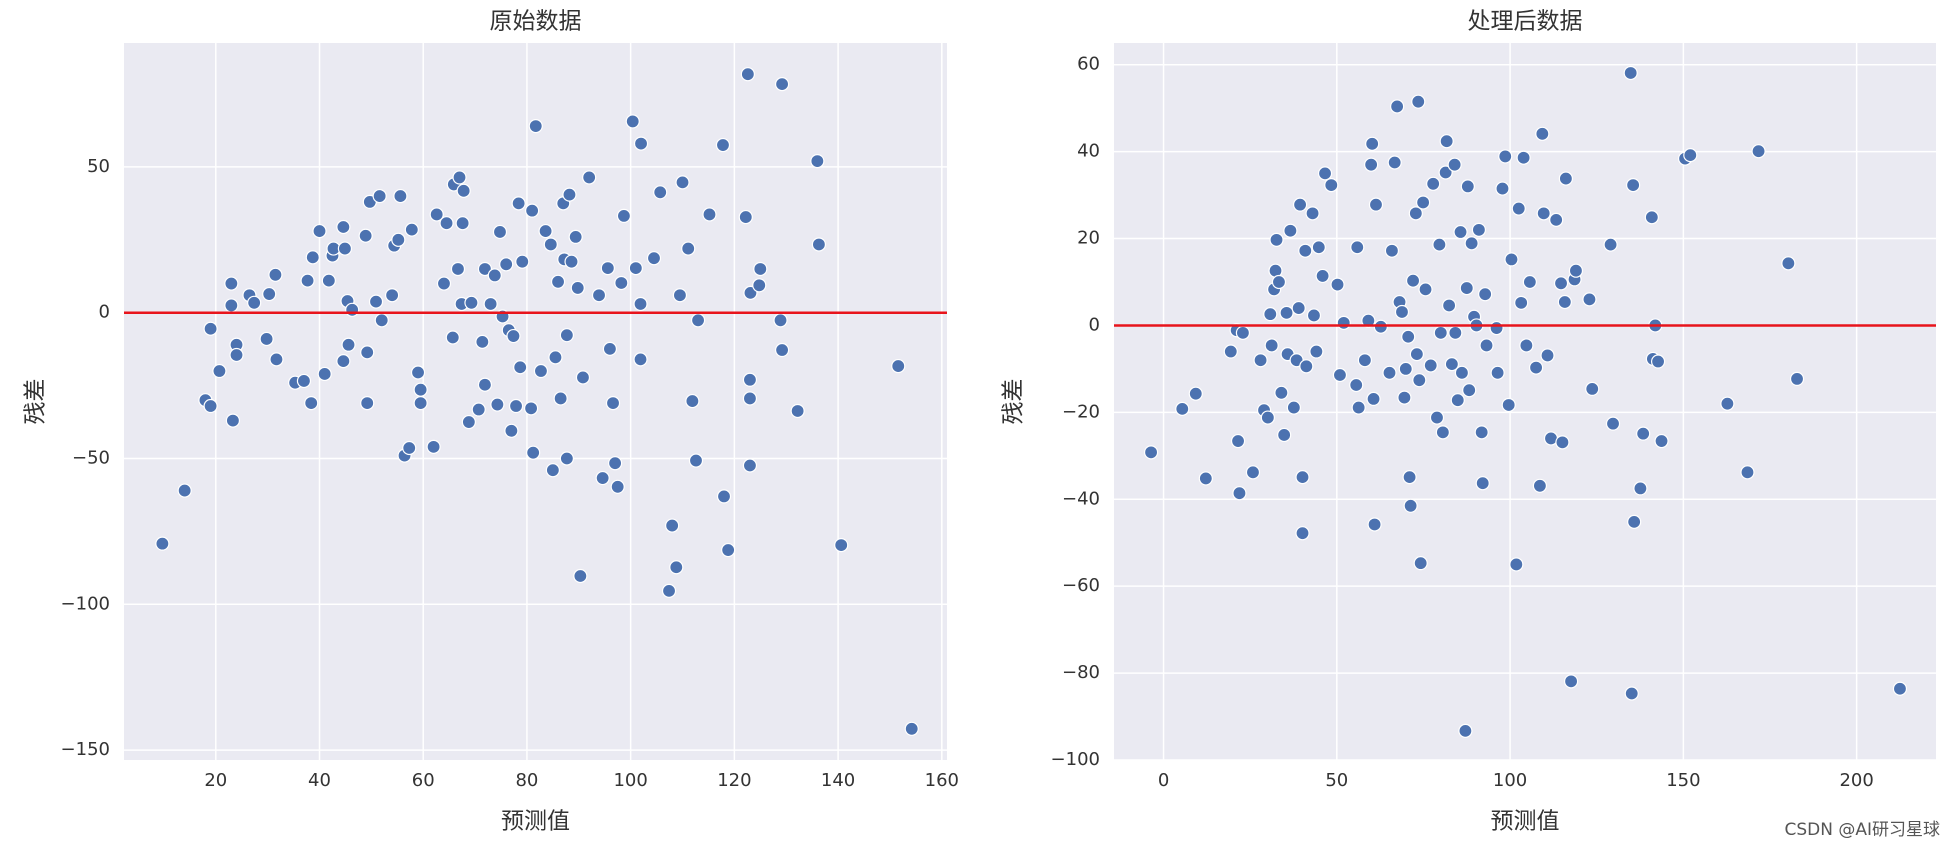 This screenshot has width=1946, height=850. What do you see at coordinates (1088, 238) in the screenshot?
I see `y-tick-label: 20` at bounding box center [1088, 238].